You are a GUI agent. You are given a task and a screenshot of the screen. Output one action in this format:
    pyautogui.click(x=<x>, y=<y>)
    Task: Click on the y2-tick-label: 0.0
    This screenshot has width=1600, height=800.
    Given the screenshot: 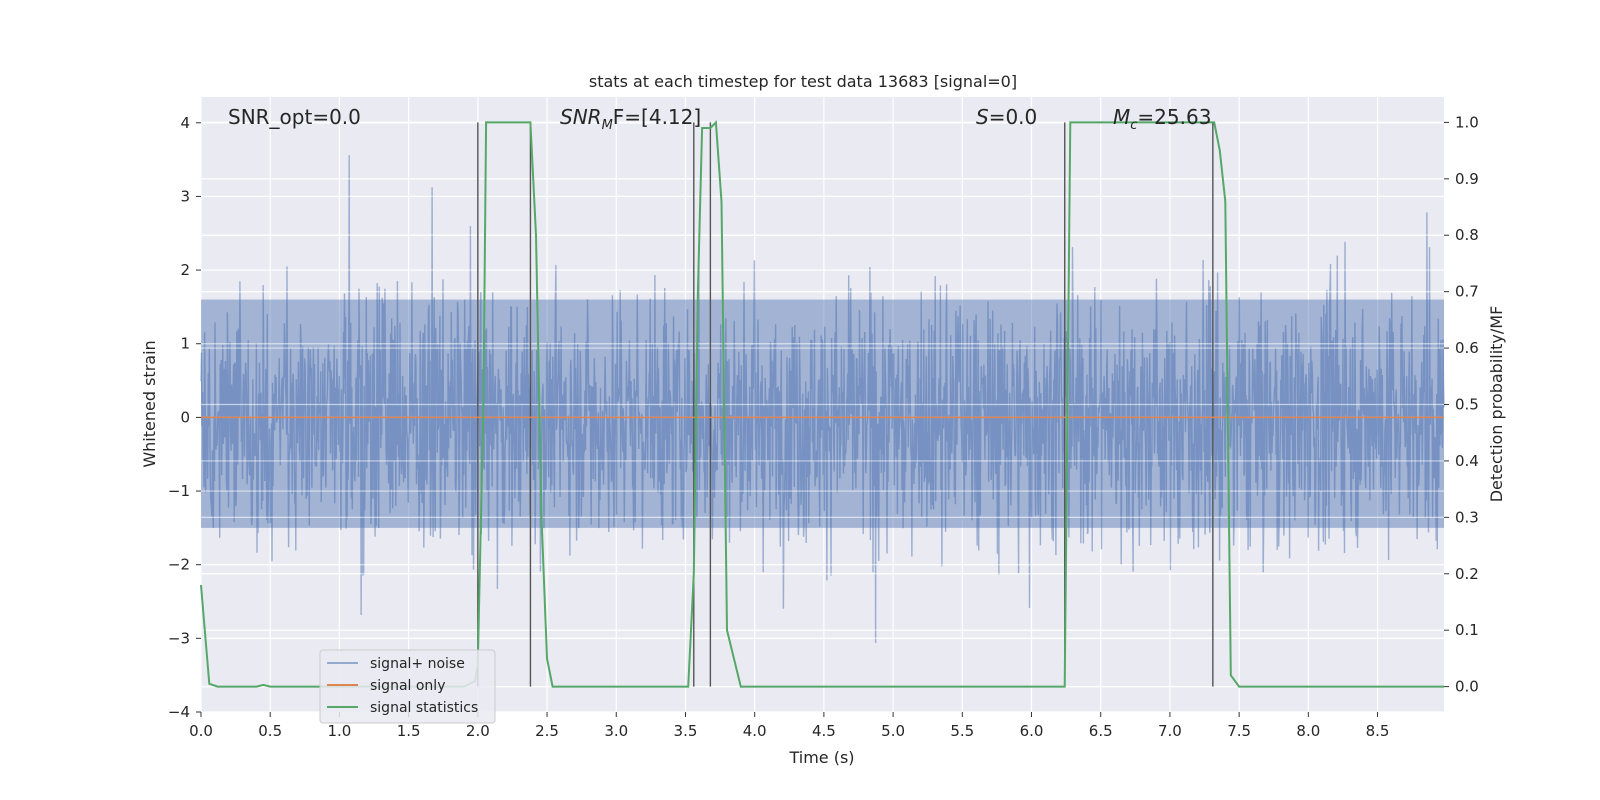 What is the action you would take?
    pyautogui.click(x=1467, y=687)
    